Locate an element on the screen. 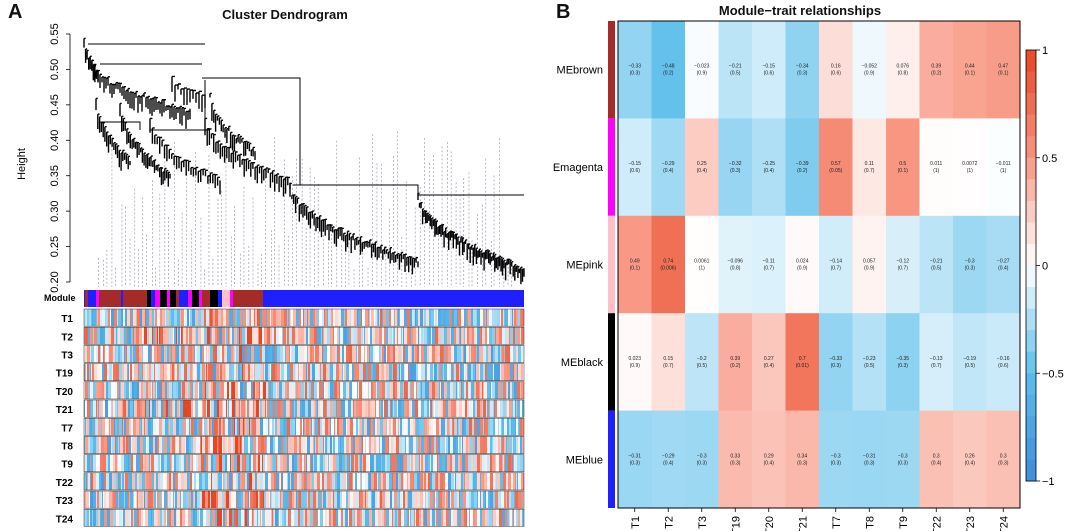  cell-correlation-label: 0.11 is located at coordinates (870, 164).